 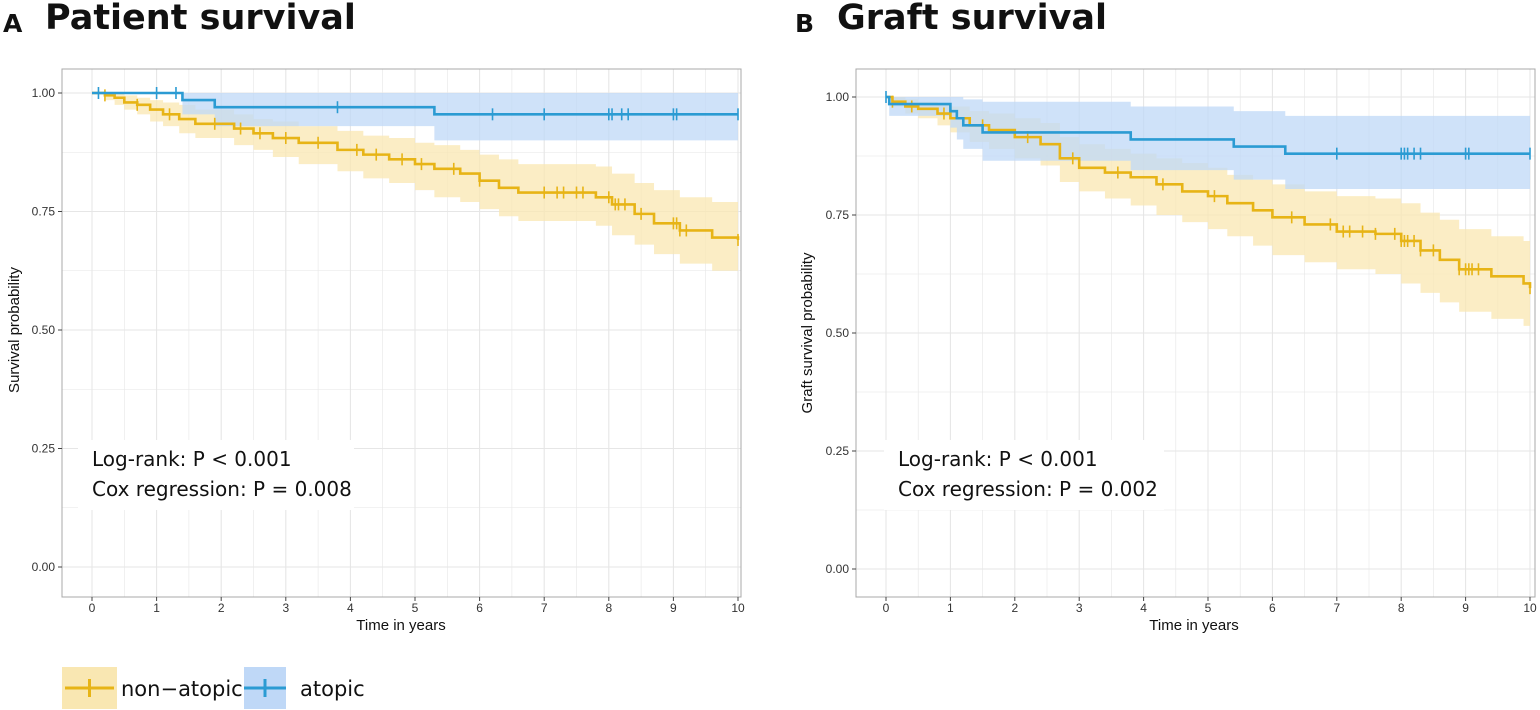 I want to click on confidence-band-non-atopic, so click(x=415, y=184).